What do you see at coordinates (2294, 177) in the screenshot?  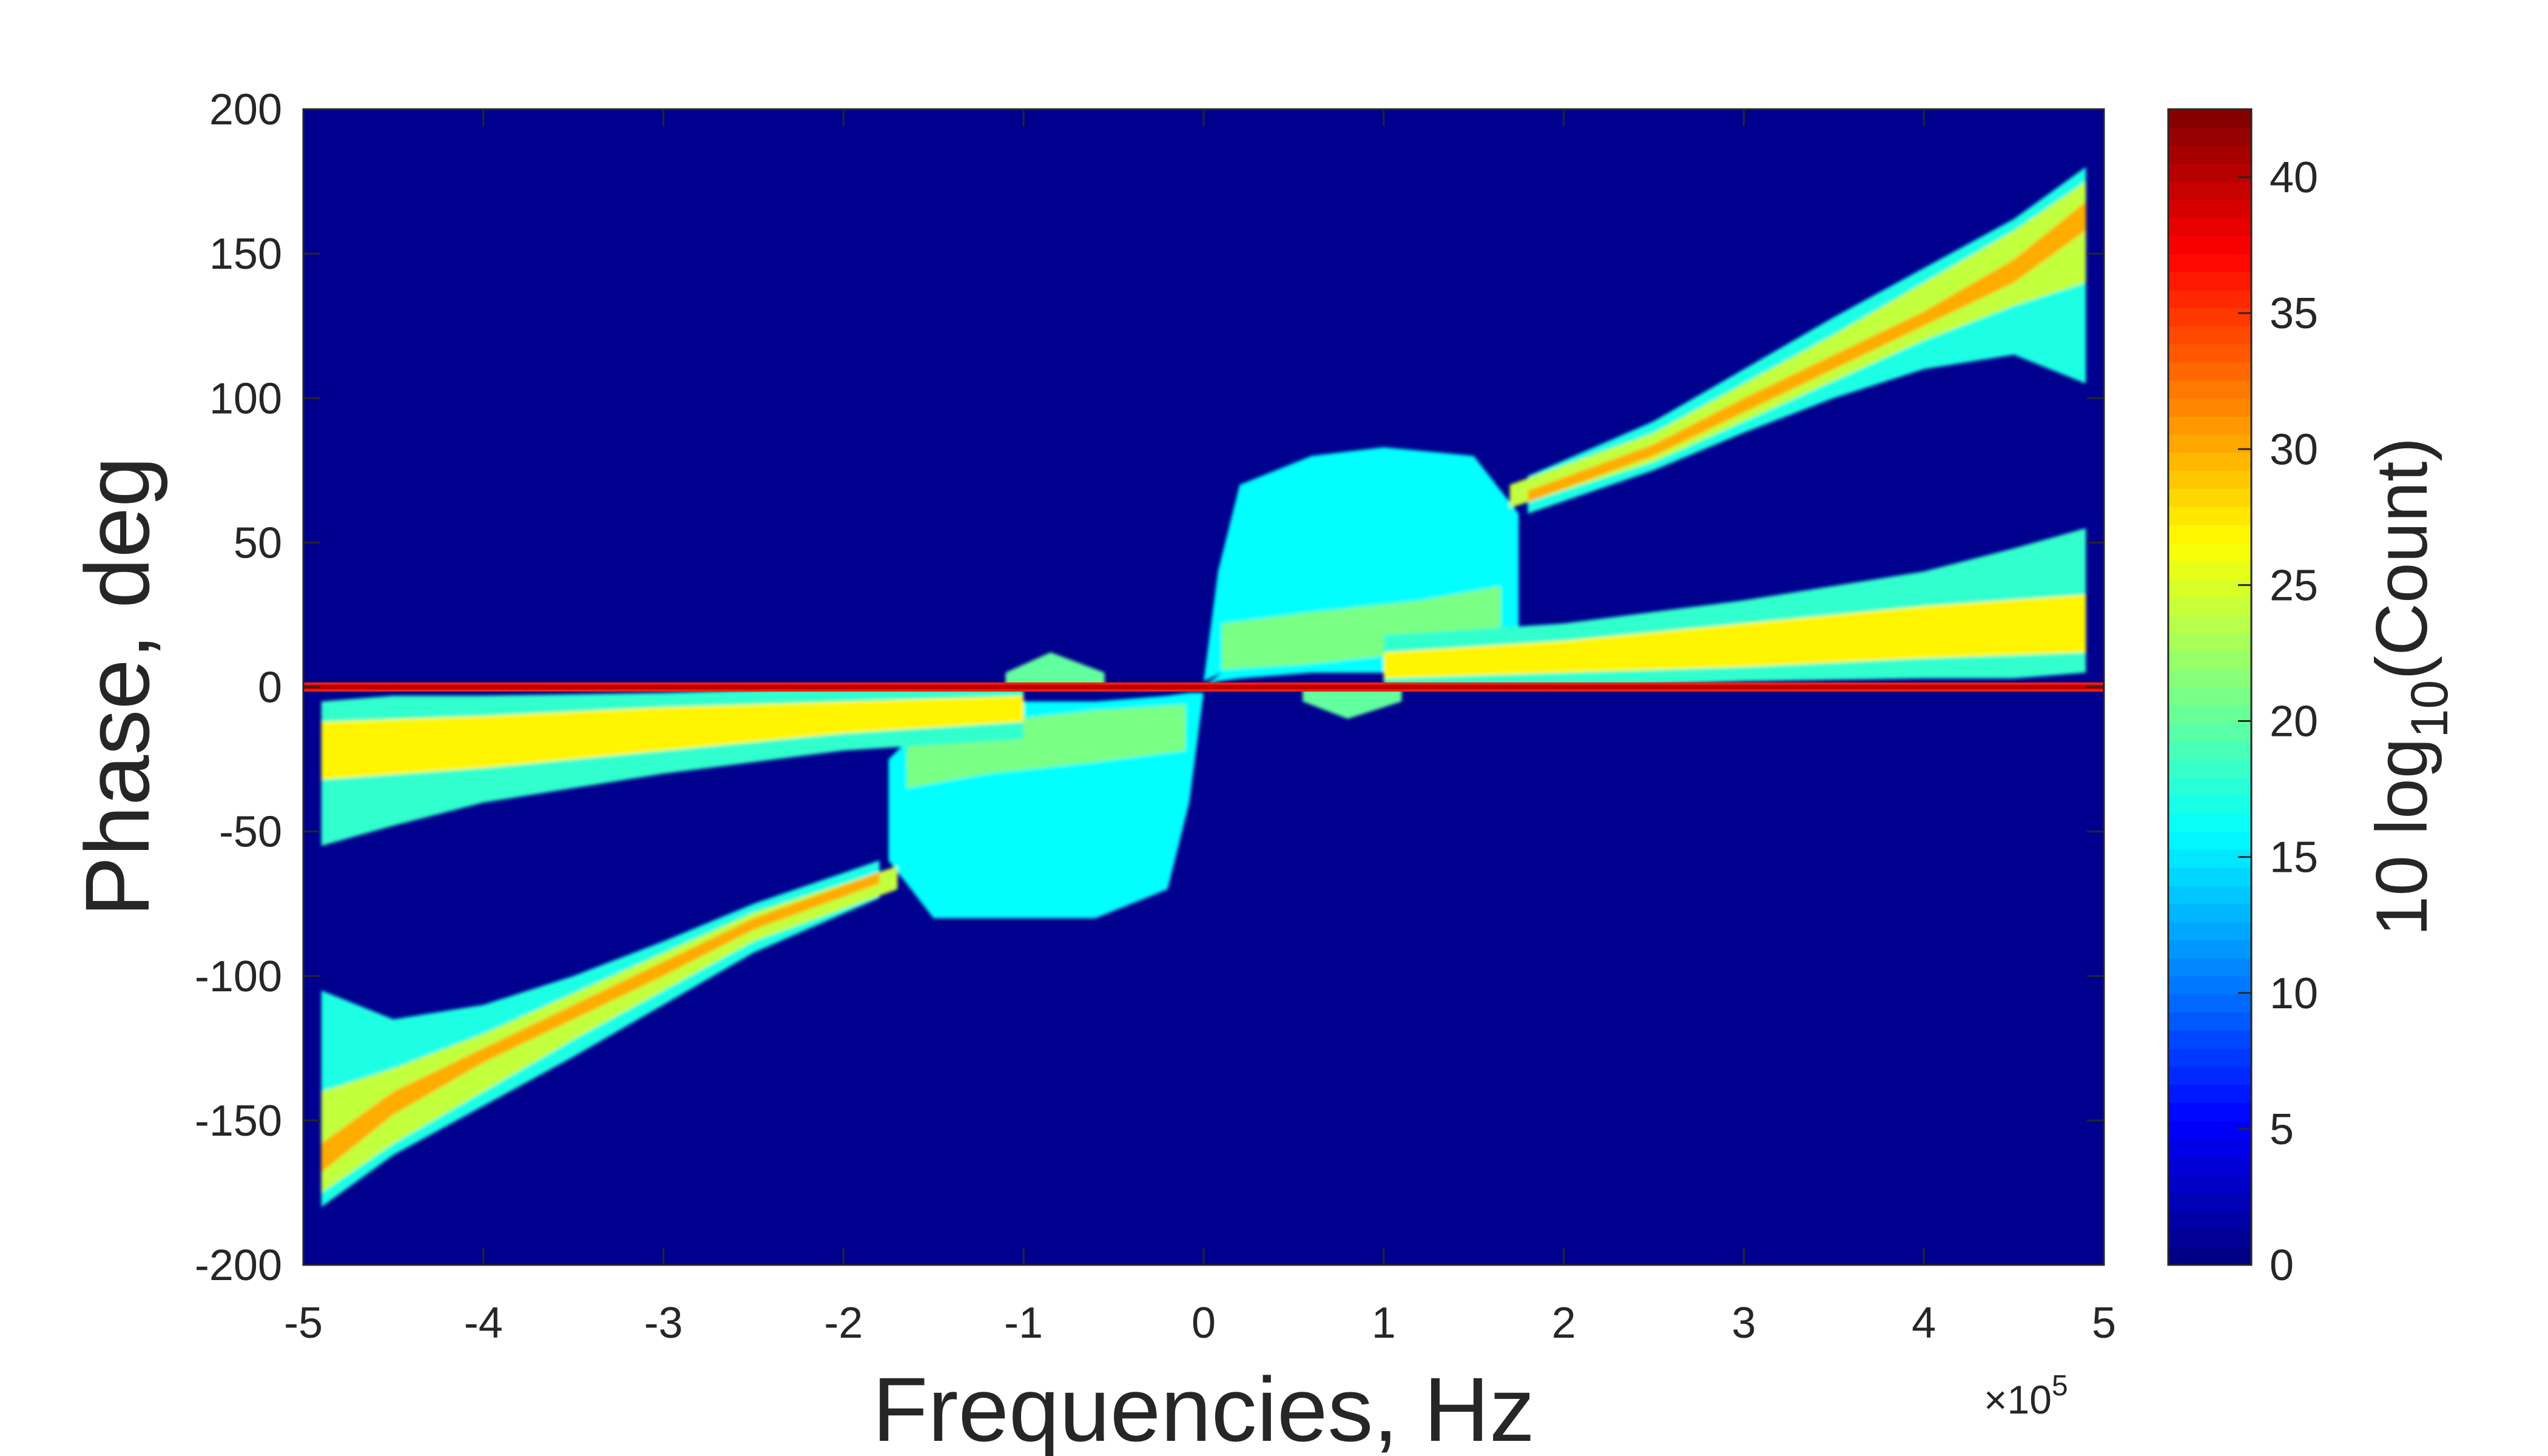 I see `colorbar-tick-label: 40` at bounding box center [2294, 177].